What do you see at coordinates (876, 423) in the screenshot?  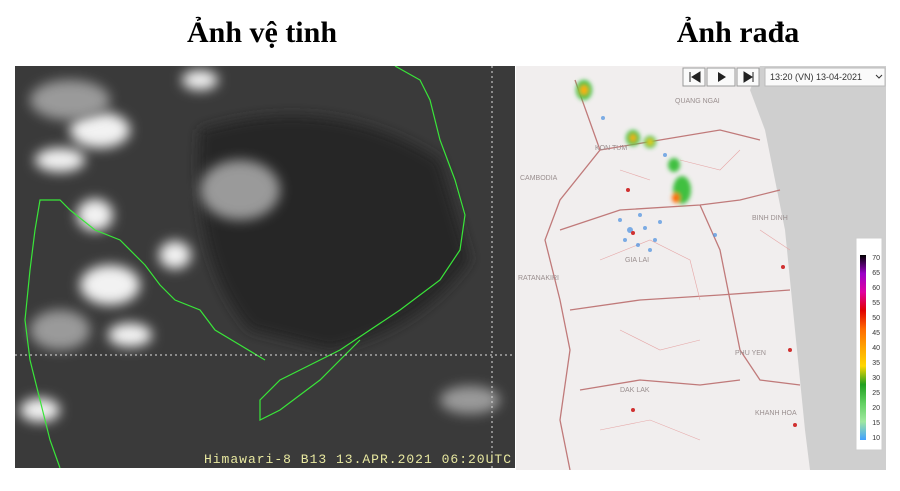 I see `legend-label: 15` at bounding box center [876, 423].